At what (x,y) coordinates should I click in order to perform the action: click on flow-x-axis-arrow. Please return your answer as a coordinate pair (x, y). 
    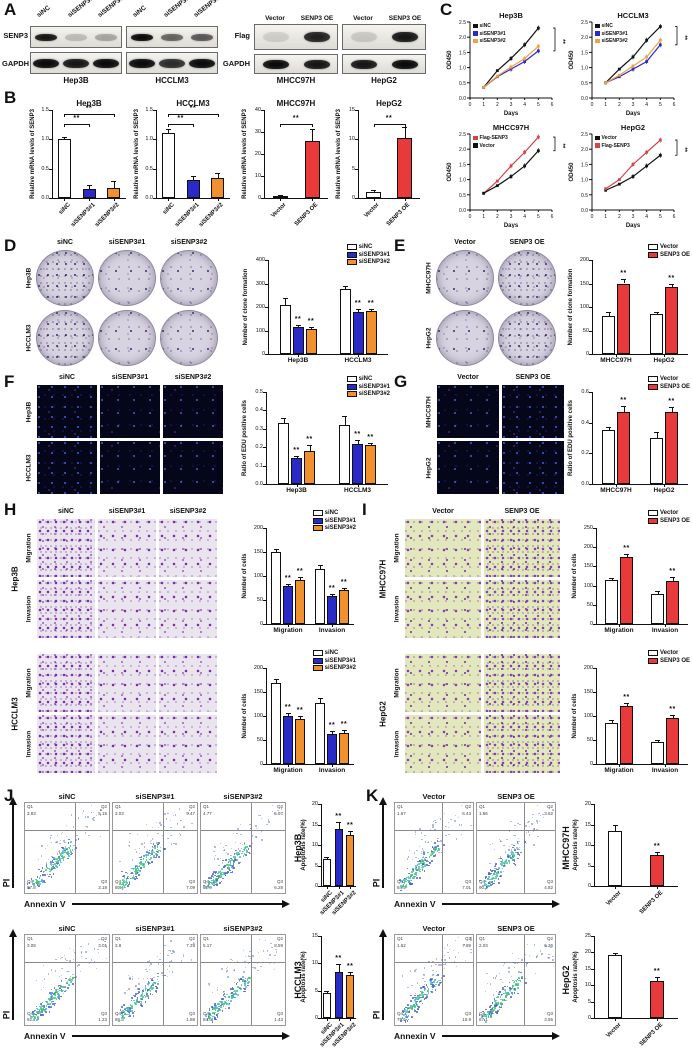
    Looking at the image, I should click on (497, 904).